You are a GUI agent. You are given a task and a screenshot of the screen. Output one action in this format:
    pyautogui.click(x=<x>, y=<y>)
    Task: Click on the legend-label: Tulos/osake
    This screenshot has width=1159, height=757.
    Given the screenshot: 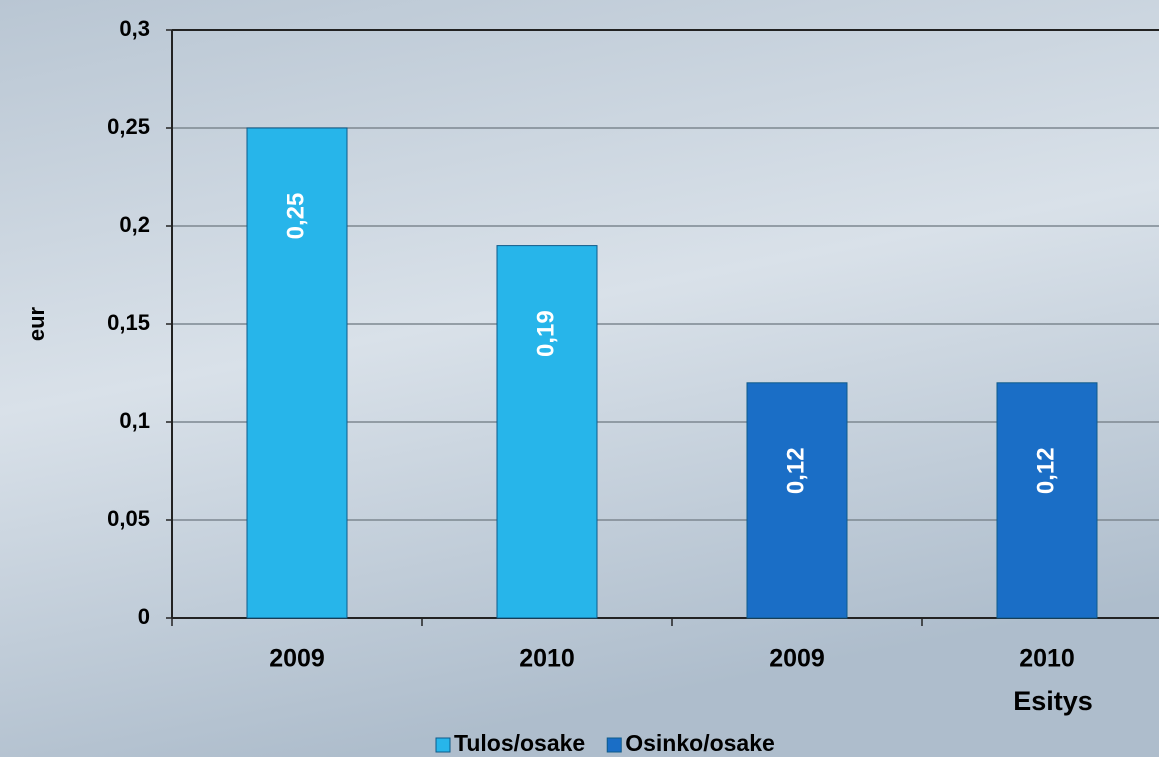 What is the action you would take?
    pyautogui.click(x=519, y=743)
    